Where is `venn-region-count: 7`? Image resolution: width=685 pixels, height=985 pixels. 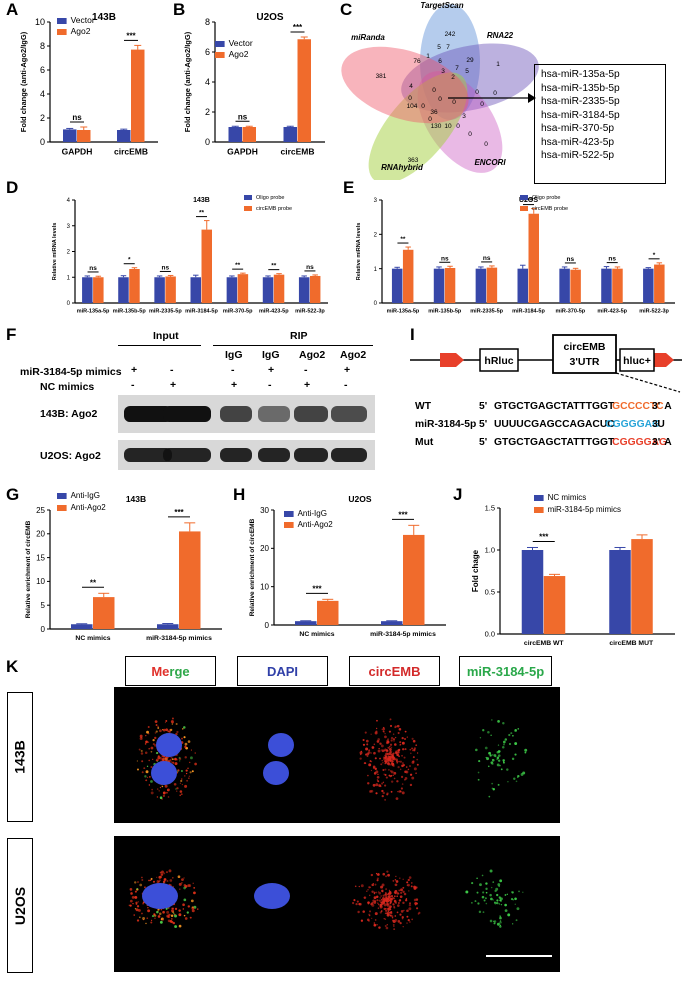 venn-region-count: 7 is located at coordinates (448, 47).